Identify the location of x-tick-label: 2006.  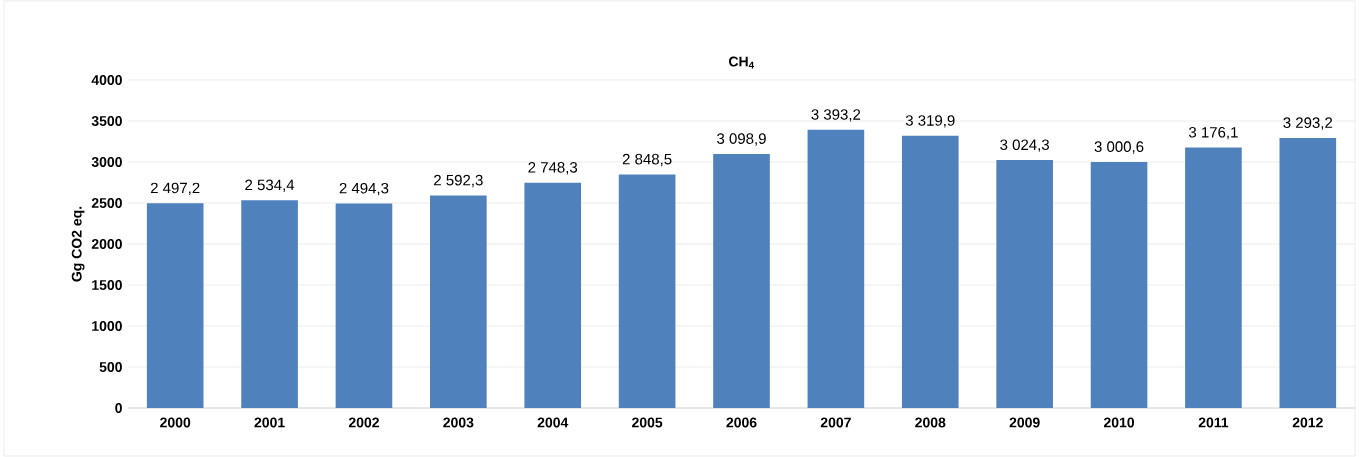
(741, 422).